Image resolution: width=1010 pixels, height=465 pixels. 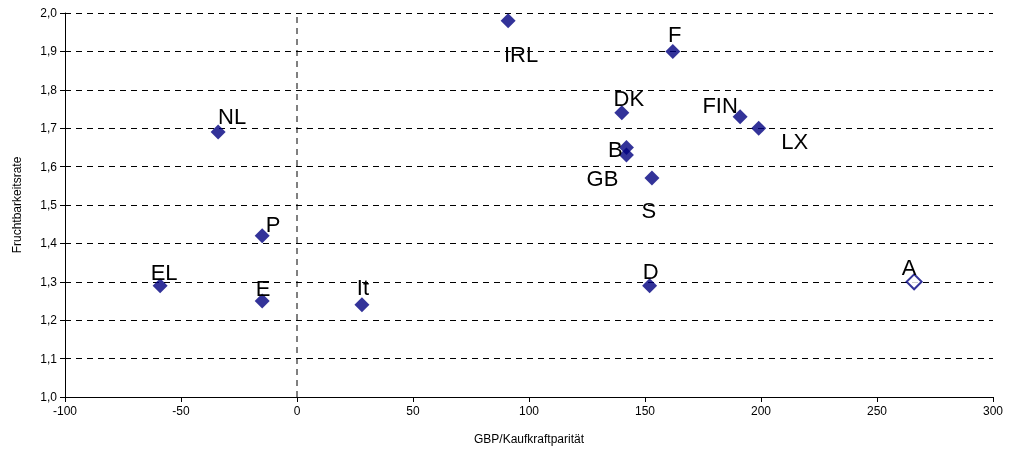 I want to click on annotation: F, so click(x=675, y=34).